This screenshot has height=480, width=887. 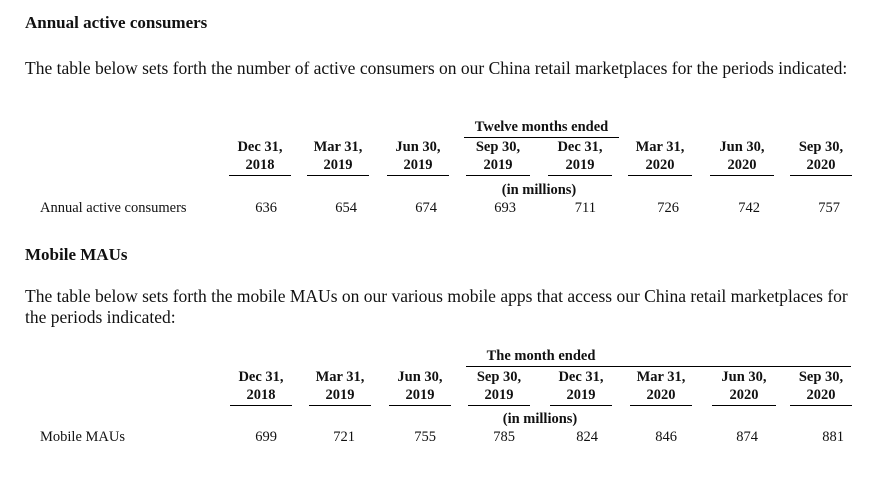 What do you see at coordinates (266, 437) in the screenshot?
I see `table-cell-value: 699` at bounding box center [266, 437].